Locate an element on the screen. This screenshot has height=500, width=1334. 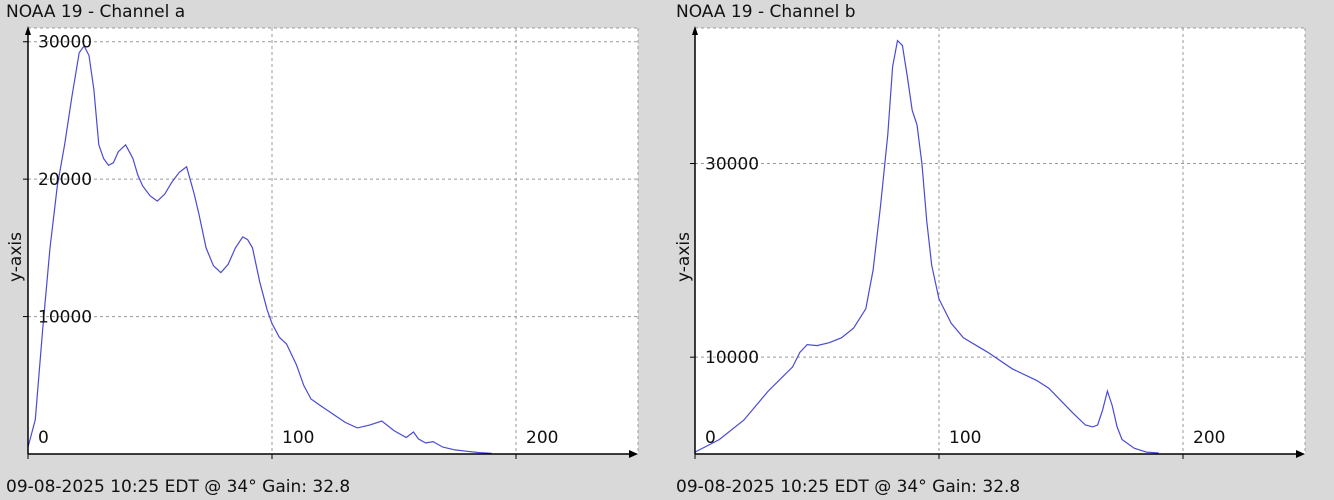
y-tick-label: 20000 is located at coordinates (65, 180).